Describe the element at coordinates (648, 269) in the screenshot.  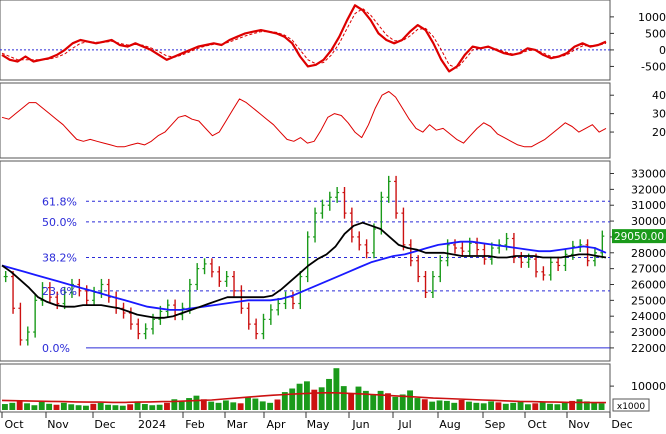
I see `tick-label-6: 27000` at that location.